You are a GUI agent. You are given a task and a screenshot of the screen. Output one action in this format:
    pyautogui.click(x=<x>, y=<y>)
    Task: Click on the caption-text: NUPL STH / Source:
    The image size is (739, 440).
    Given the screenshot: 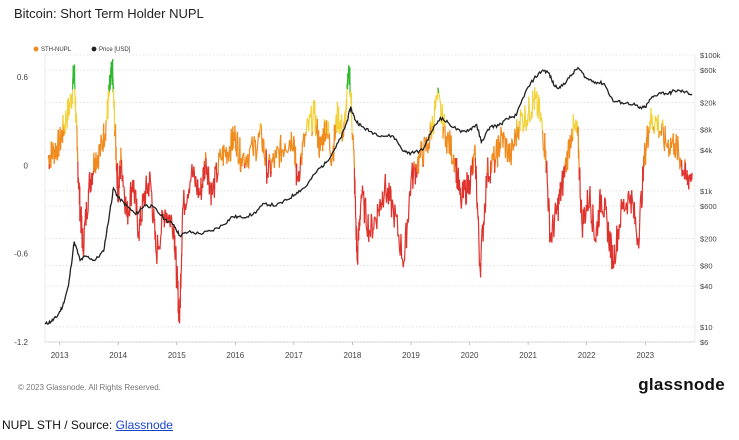 What is the action you would take?
    pyautogui.click(x=59, y=425)
    